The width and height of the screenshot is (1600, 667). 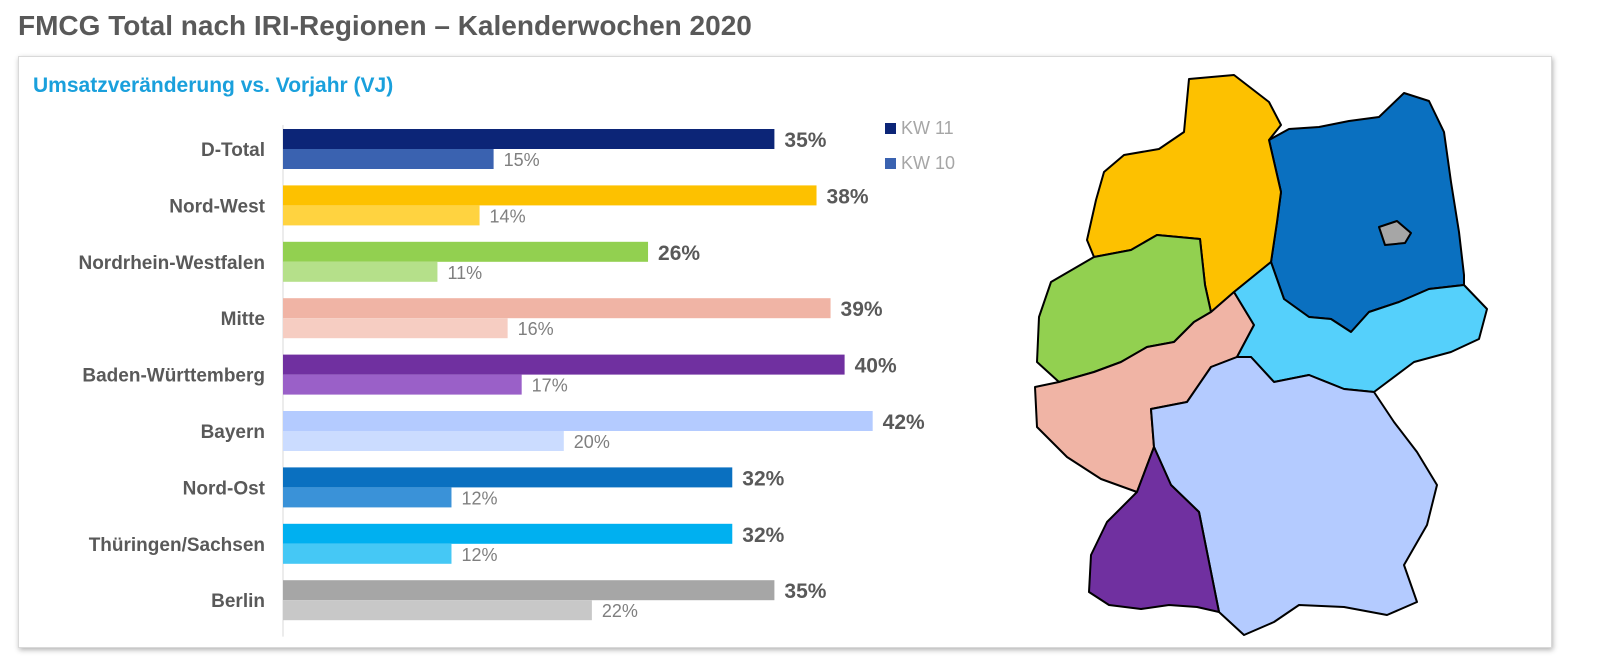 I want to click on data-label-kw11: 42%, so click(x=904, y=422).